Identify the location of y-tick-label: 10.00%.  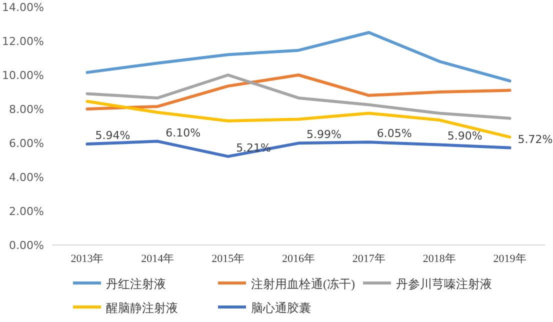
(23, 75).